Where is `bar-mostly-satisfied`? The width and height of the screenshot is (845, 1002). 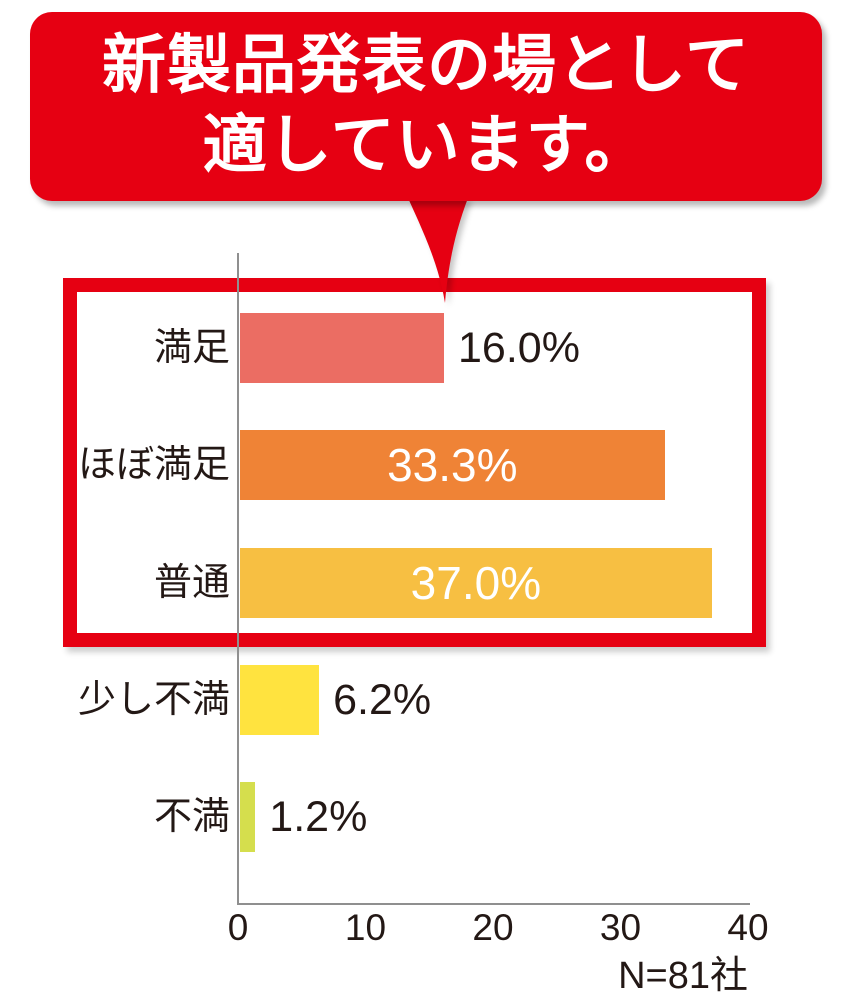 bar-mostly-satisfied is located at coordinates (452, 465).